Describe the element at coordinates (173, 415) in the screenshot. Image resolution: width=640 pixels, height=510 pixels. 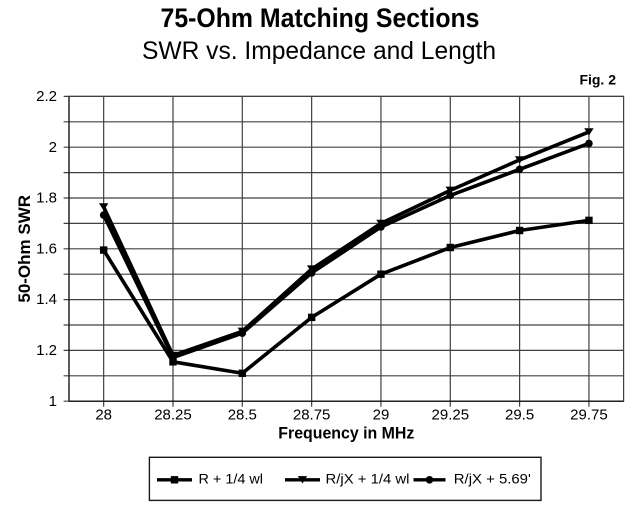
I see `svg-text: 28.25` at that location.